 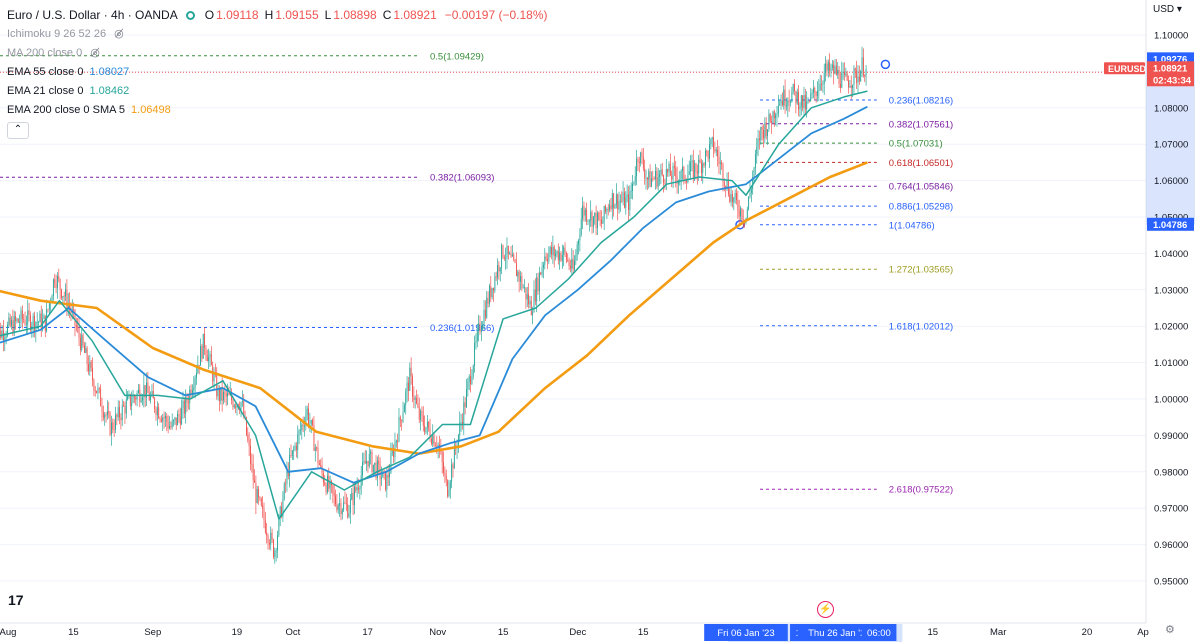 What do you see at coordinates (921, 163) in the screenshot?
I see `fib-level-label: 0.618(1.06501)` at bounding box center [921, 163].